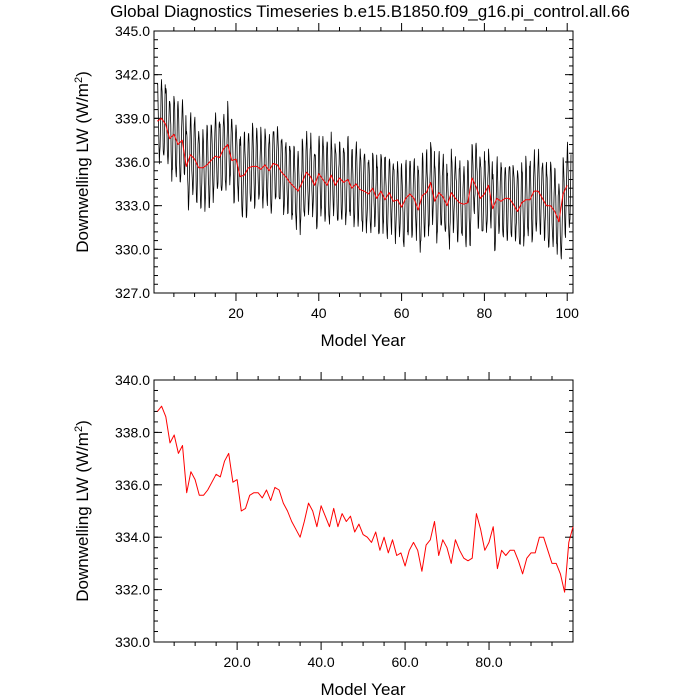 This screenshot has height=700, width=700. I want to click on top-xtick-label: 20, so click(236, 313).